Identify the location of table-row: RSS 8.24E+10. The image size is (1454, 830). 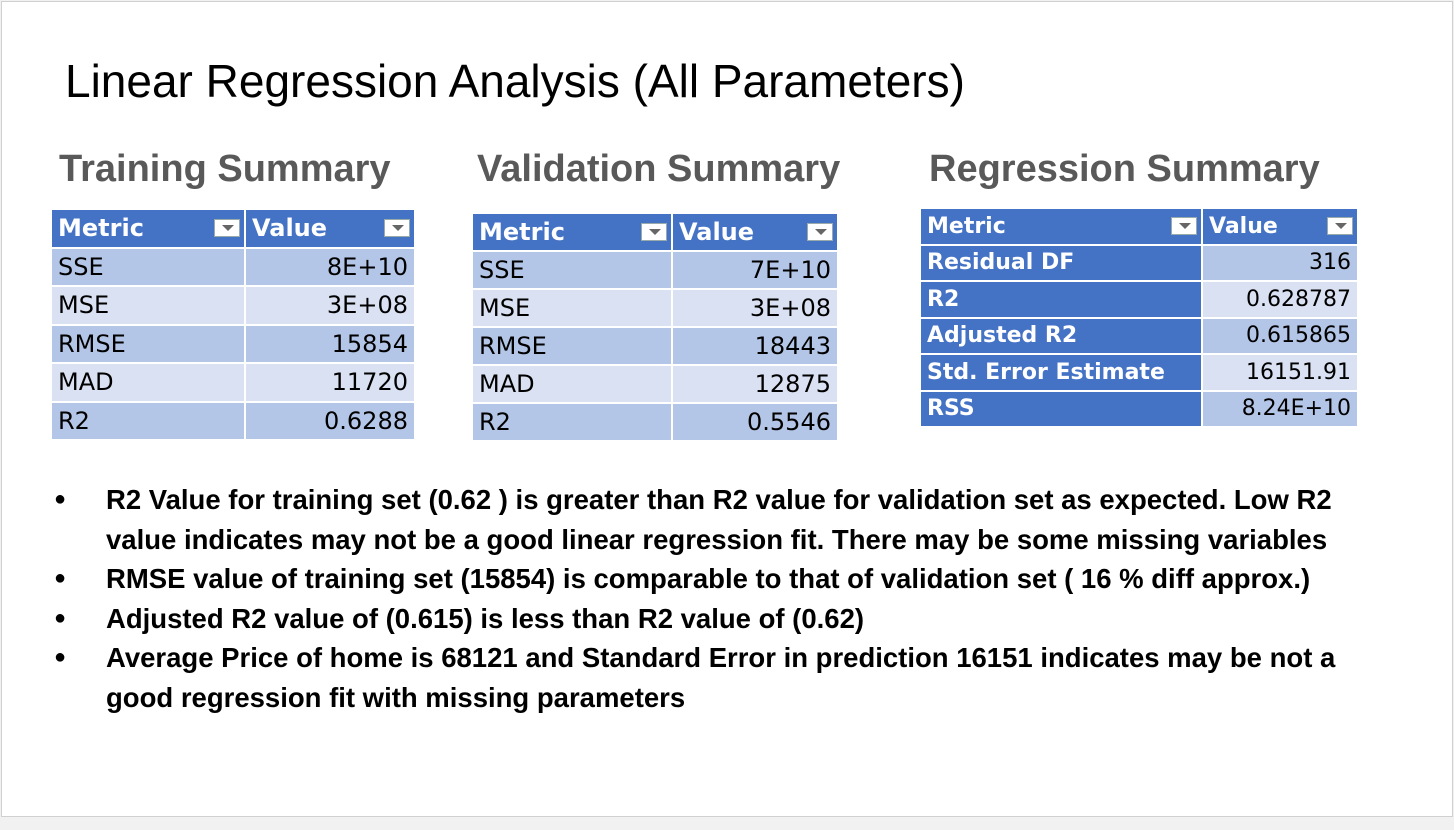
(1139, 408).